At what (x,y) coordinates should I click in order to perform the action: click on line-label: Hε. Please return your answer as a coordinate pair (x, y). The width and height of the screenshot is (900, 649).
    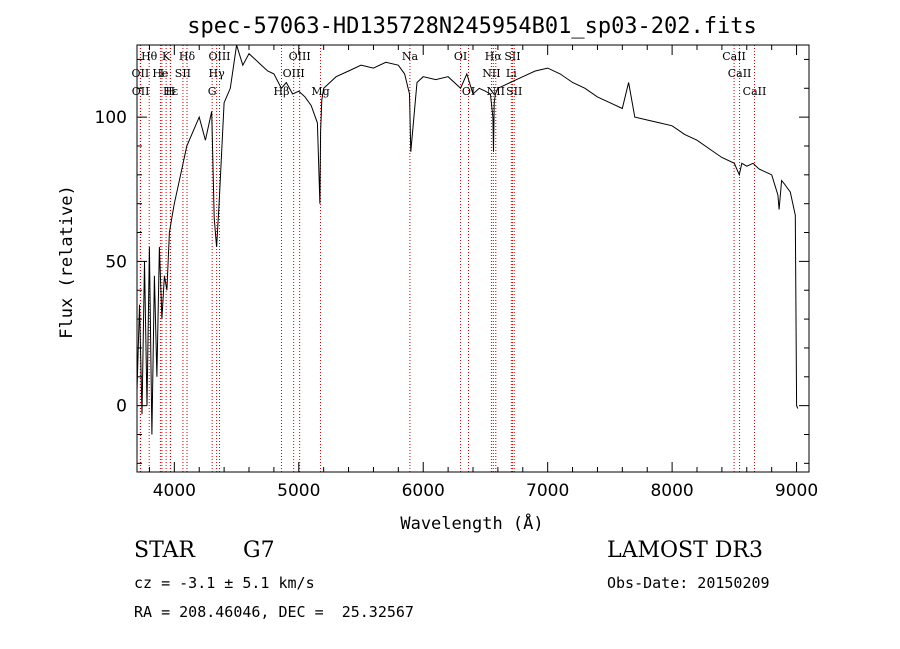
    Looking at the image, I should click on (171, 91).